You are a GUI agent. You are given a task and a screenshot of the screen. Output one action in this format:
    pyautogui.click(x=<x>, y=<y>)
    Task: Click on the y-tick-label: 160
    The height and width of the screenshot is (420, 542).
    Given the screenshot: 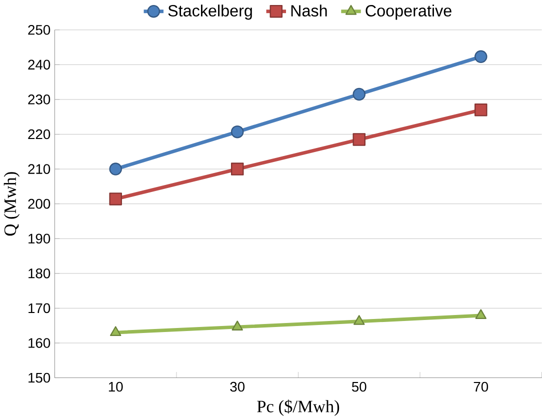 What is the action you would take?
    pyautogui.click(x=39, y=343)
    